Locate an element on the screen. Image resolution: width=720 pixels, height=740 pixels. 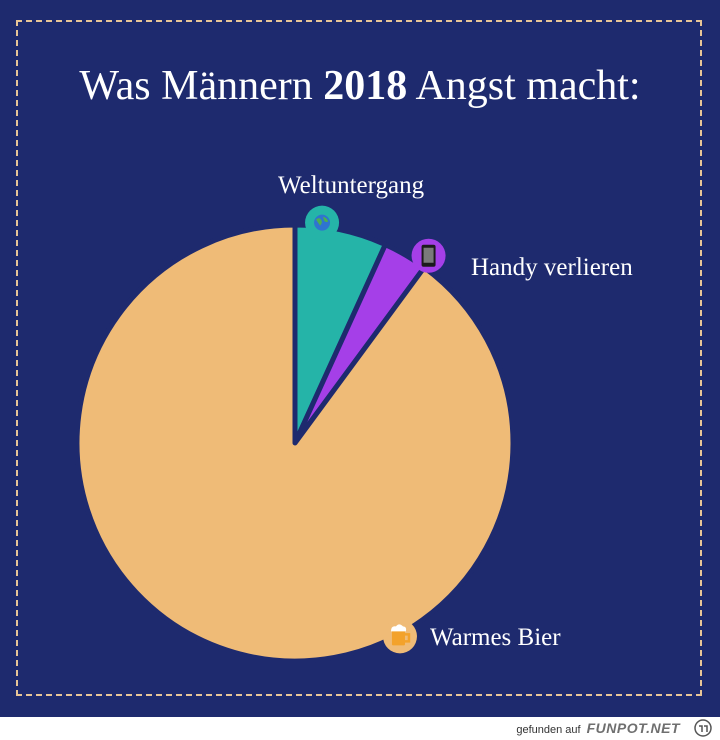
chart-title: Was Männern 2018 Angst macht: is located at coordinates (360, 86).